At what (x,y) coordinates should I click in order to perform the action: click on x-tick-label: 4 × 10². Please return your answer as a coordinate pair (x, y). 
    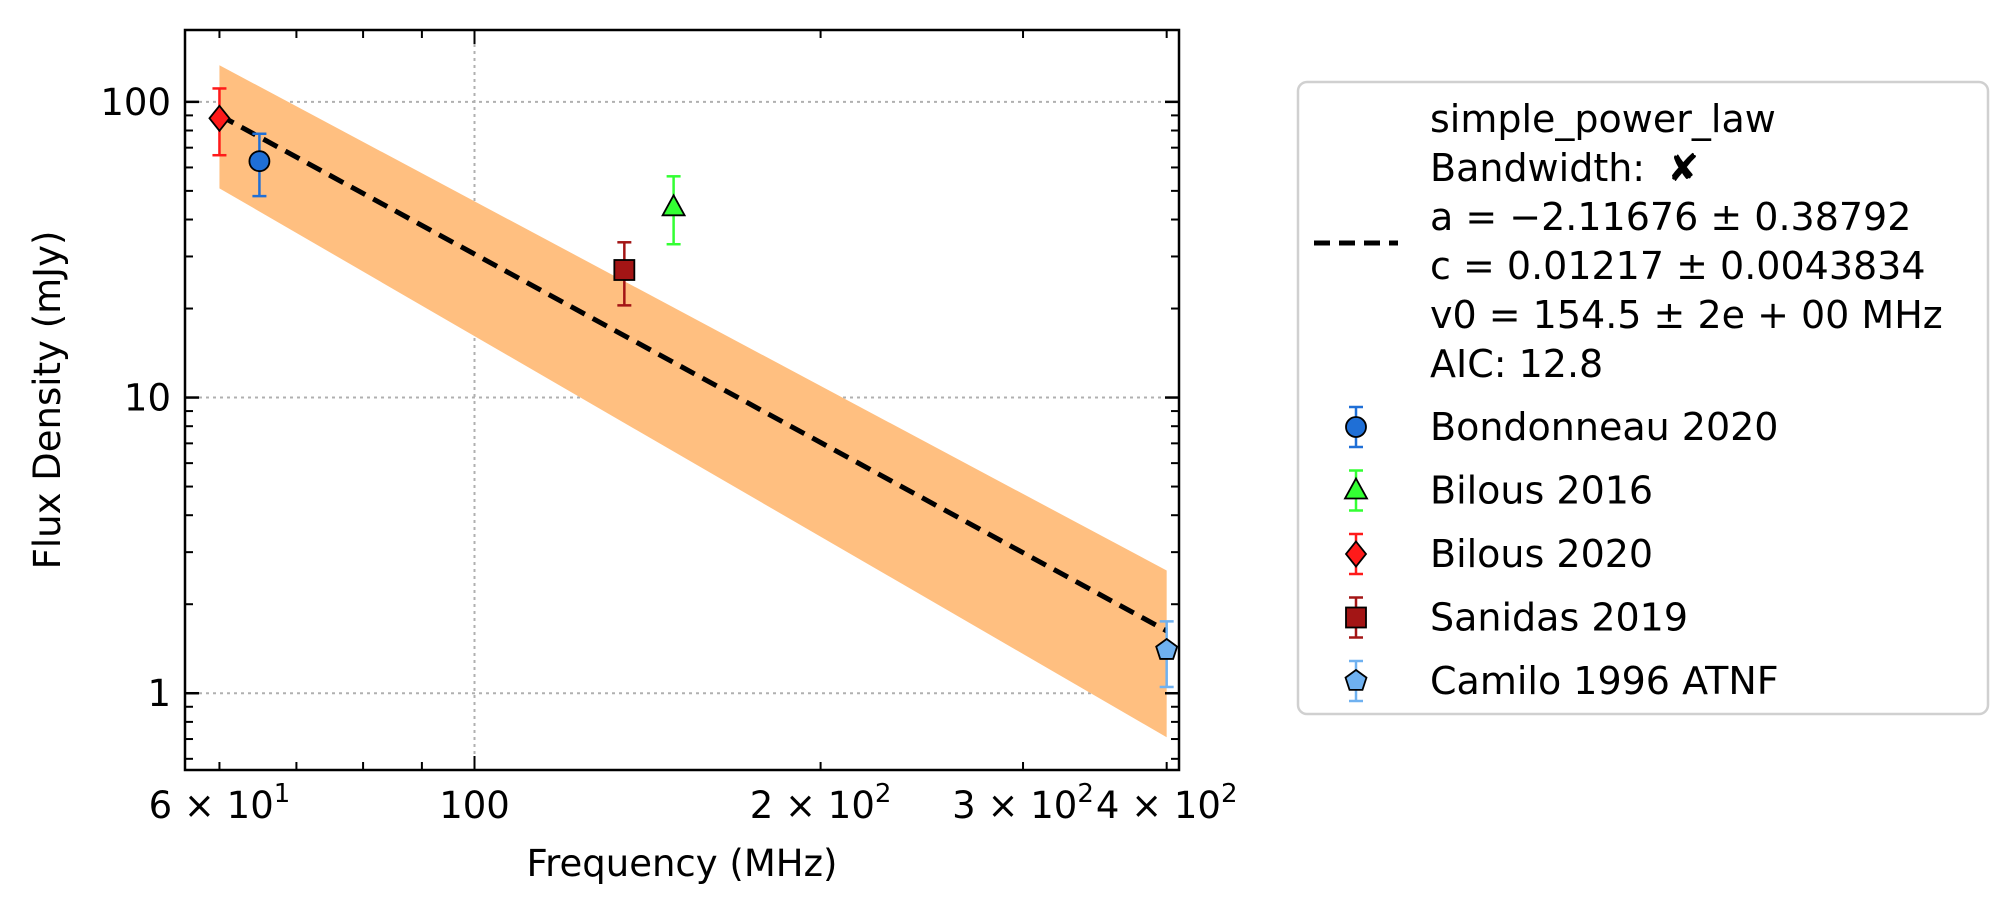
    Looking at the image, I should click on (1167, 803).